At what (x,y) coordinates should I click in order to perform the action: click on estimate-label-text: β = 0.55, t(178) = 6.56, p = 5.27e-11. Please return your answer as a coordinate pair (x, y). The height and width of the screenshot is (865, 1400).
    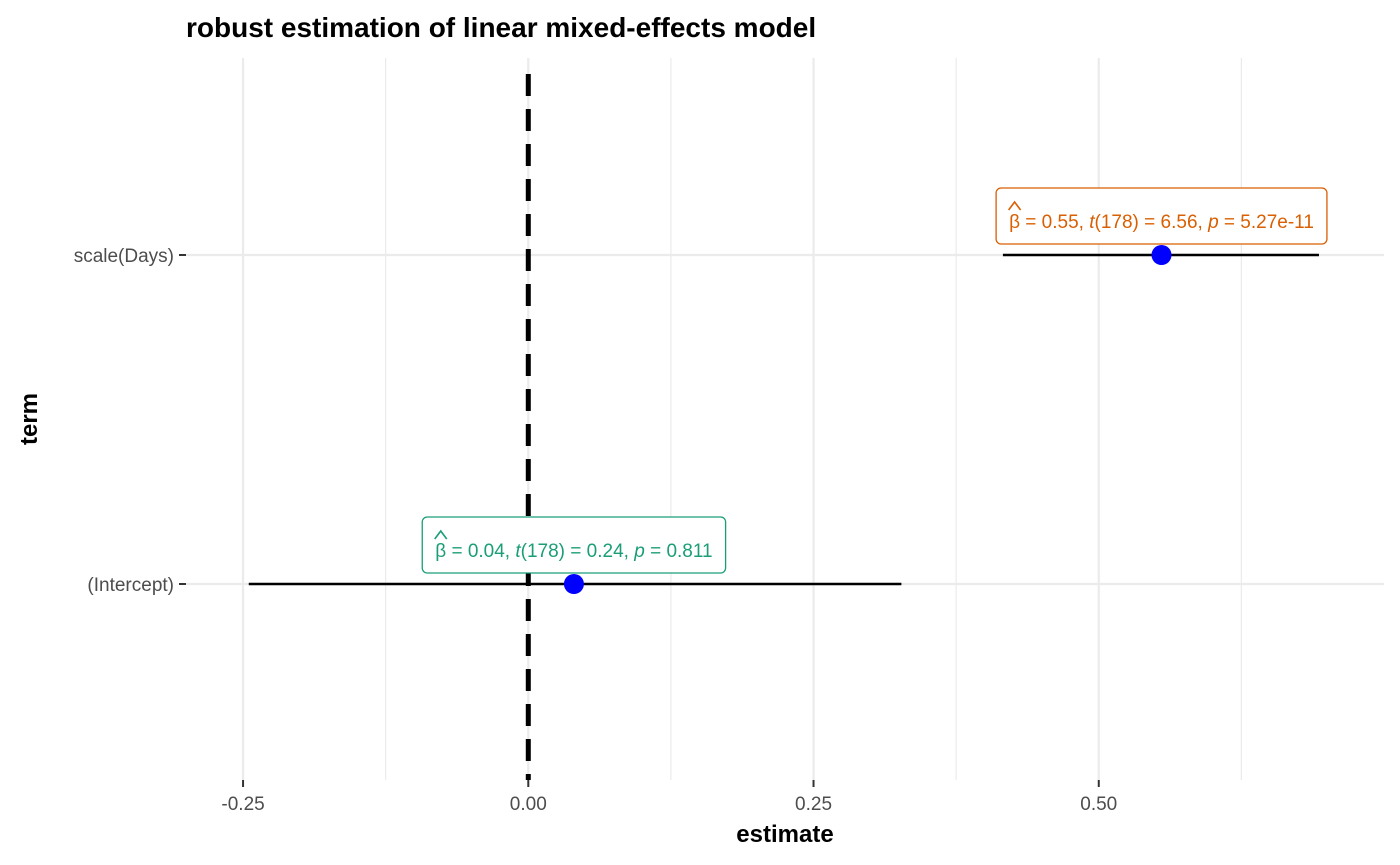
    Looking at the image, I should click on (1161, 222).